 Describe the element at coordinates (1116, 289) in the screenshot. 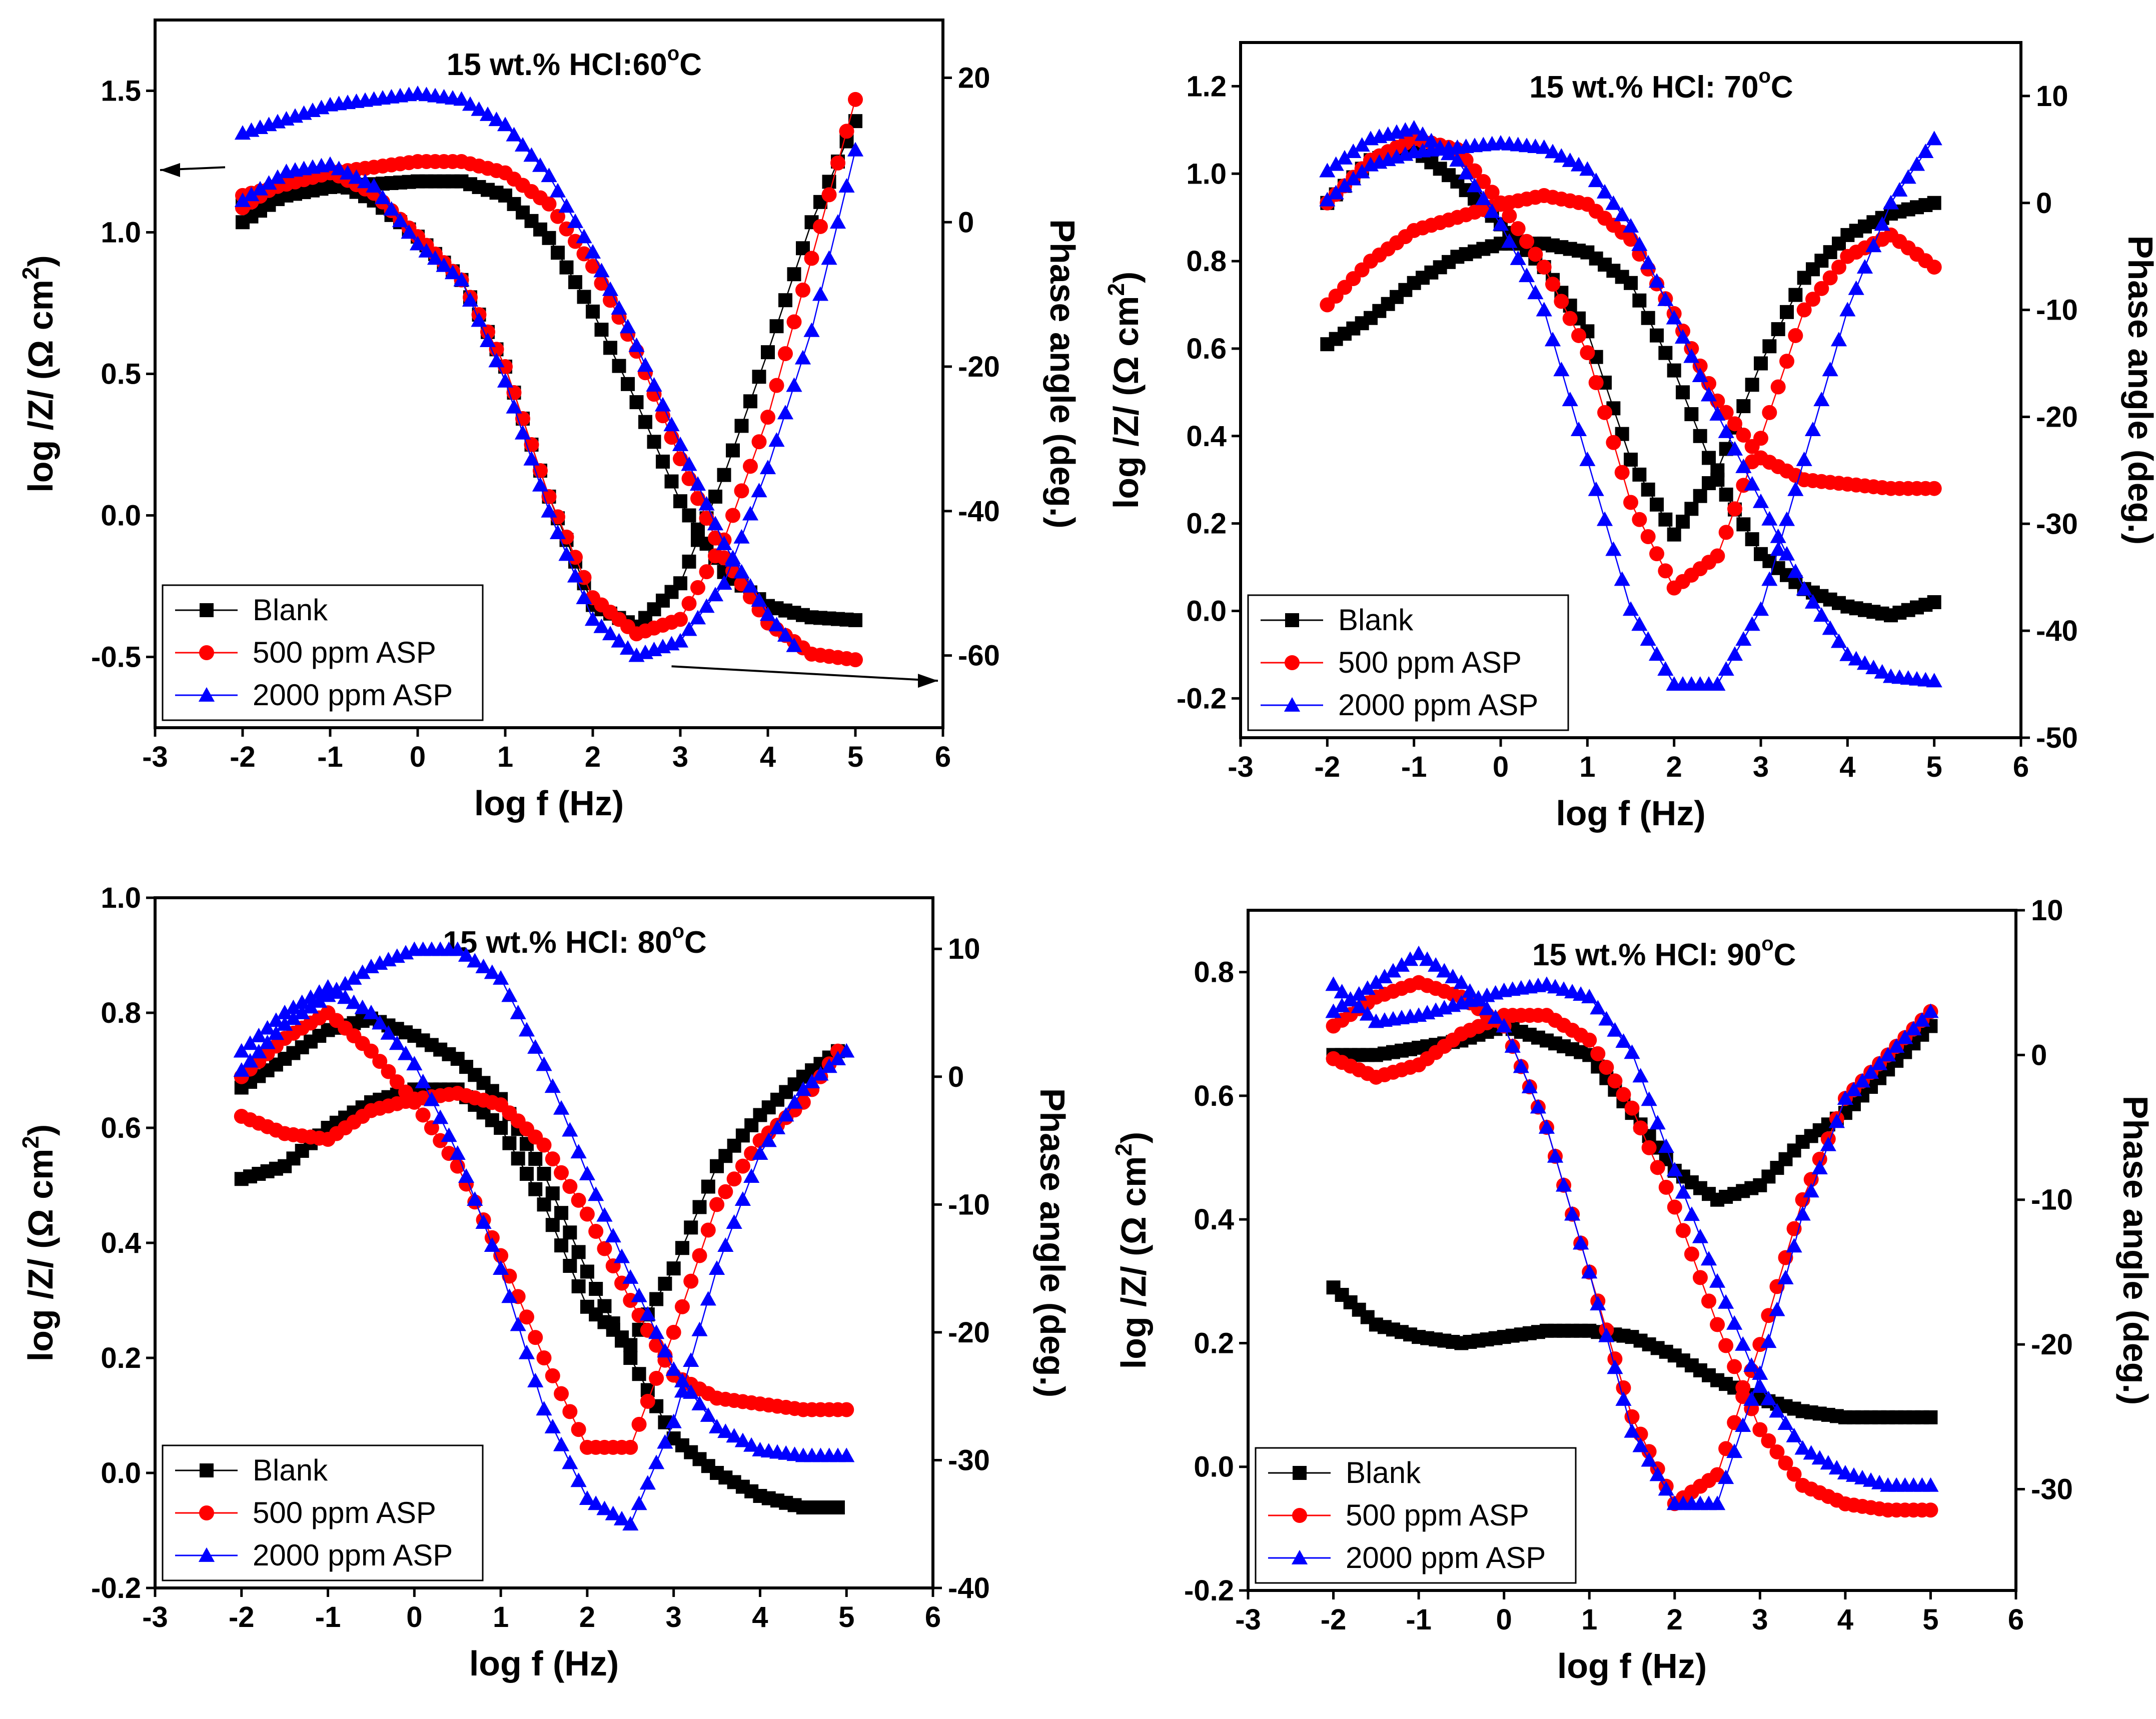

I see `y-left-axis-label-sup: 2` at that location.